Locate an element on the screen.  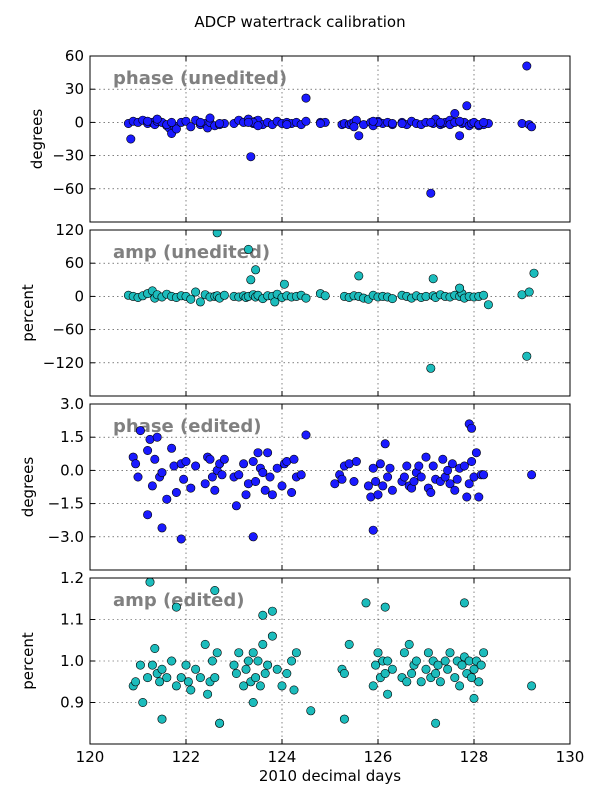
y-tick-label: 1.0 is located at coordinates (72, 661).